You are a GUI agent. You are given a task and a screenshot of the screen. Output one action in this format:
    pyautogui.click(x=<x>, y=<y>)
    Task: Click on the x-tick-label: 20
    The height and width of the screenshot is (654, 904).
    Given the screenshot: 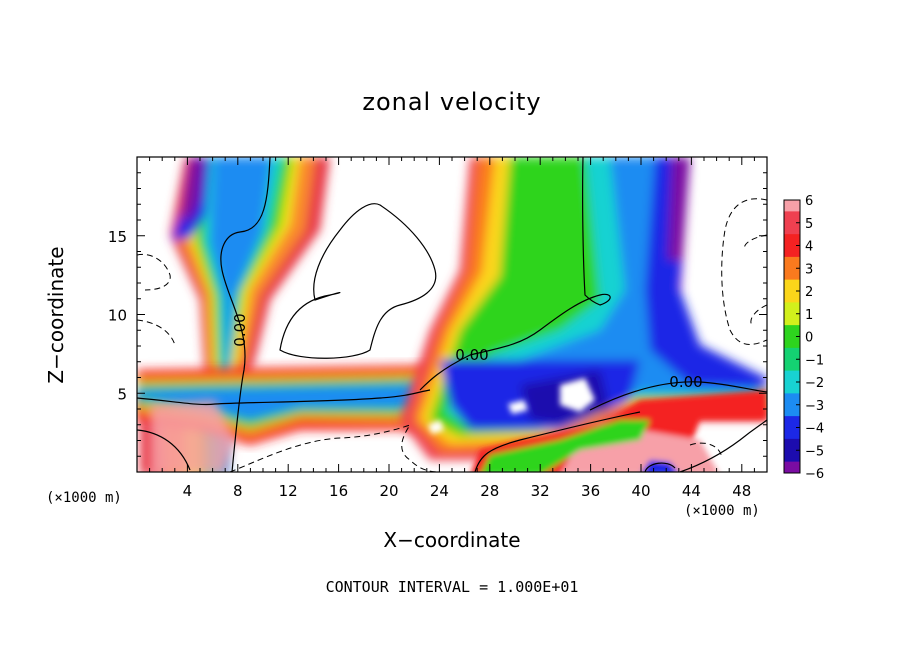 What is the action you would take?
    pyautogui.click(x=388, y=491)
    